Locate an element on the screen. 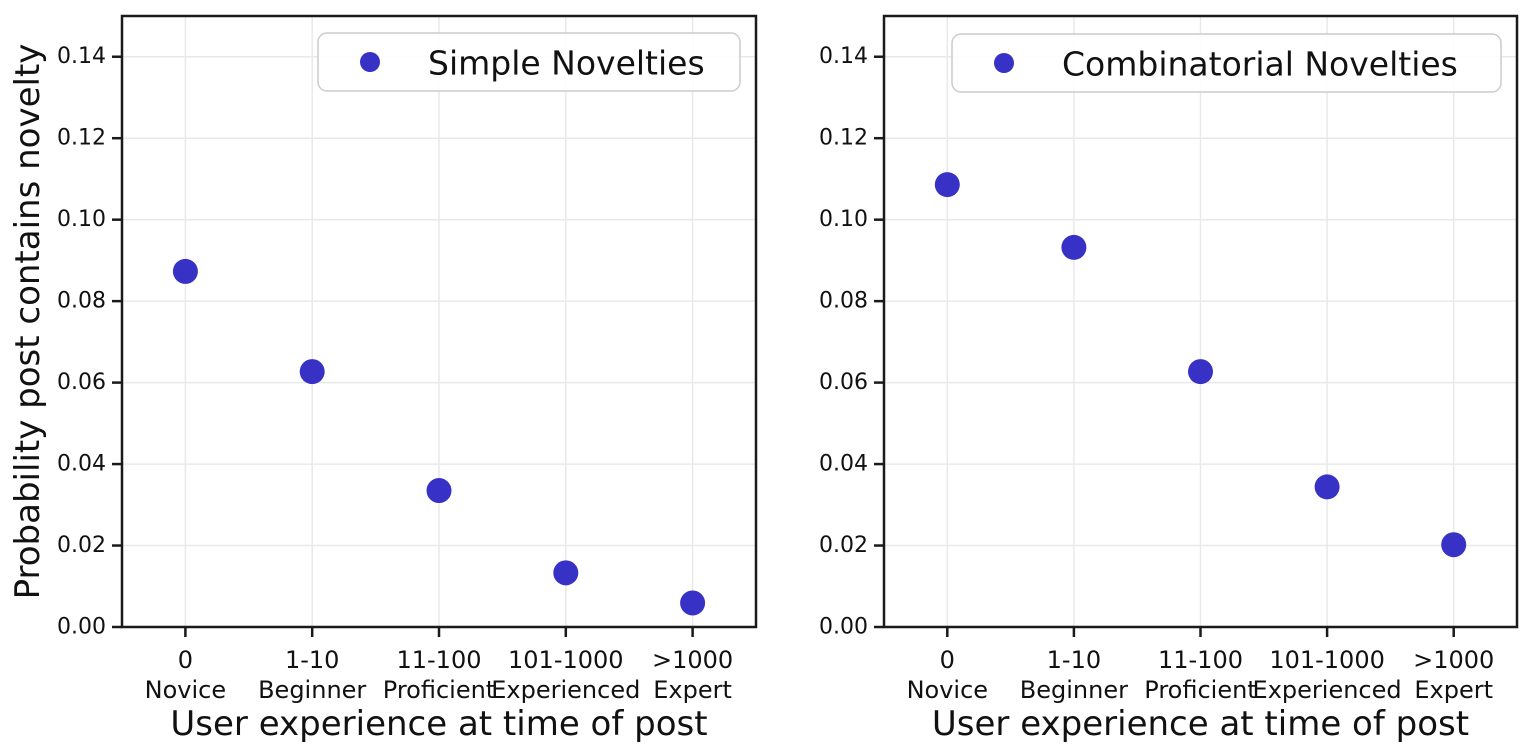  y-axis-label: Probability post contains novelty is located at coordinates (28, 322).